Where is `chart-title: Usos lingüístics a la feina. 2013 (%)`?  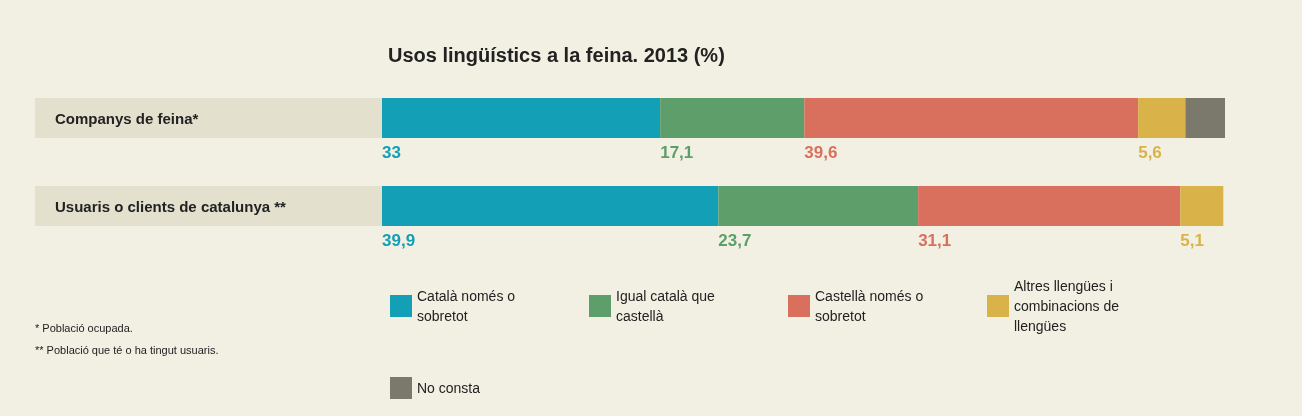
chart-title: Usos lingüístics a la feina. 2013 (%) is located at coordinates (556, 55).